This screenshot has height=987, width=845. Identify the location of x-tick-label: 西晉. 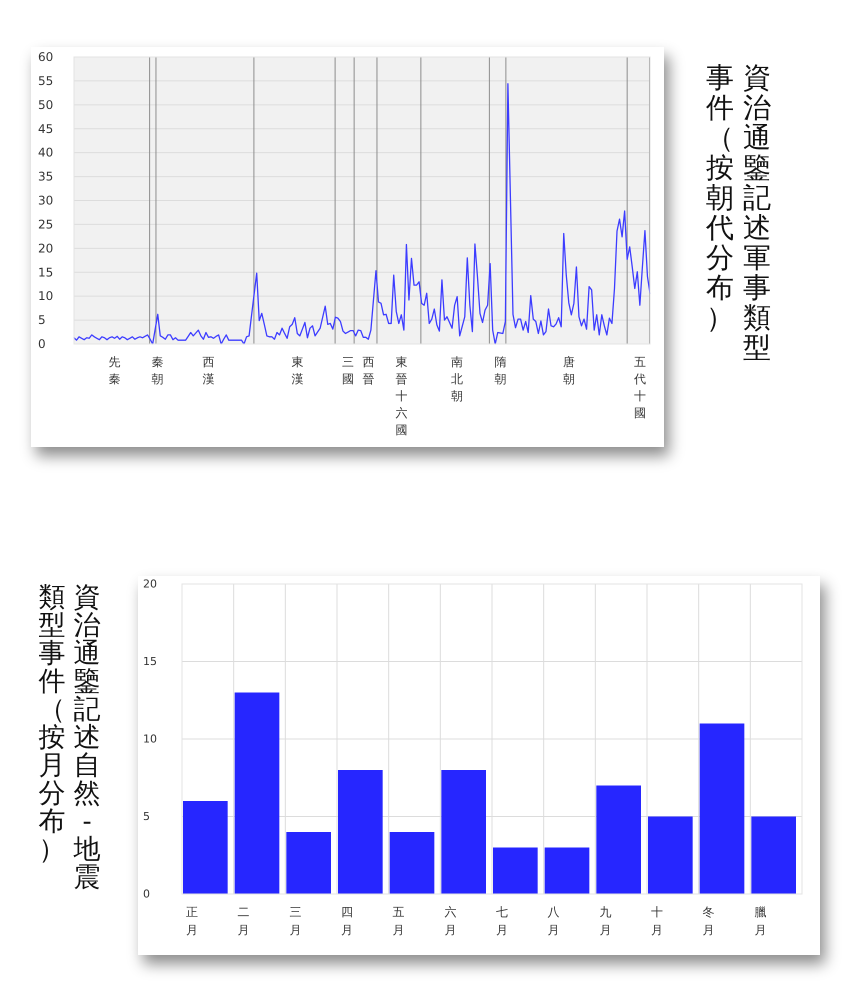
(368, 370).